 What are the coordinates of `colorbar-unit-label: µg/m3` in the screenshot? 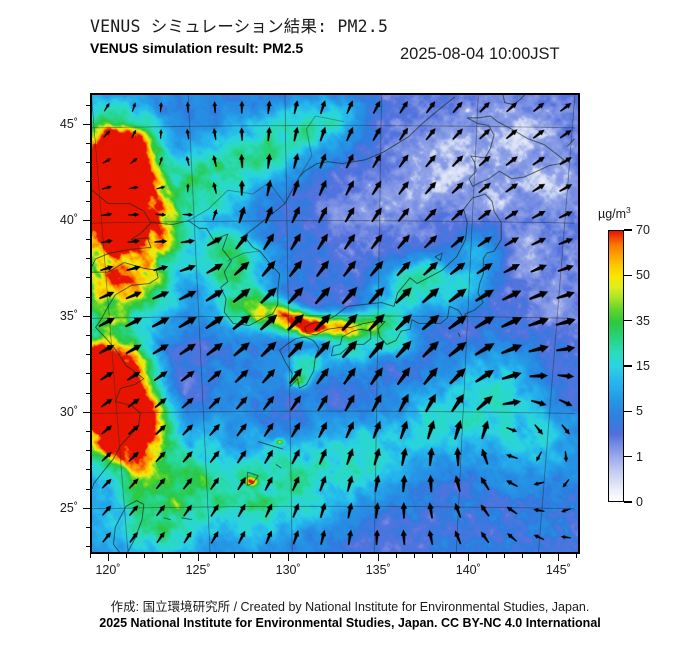 It's located at (614, 213).